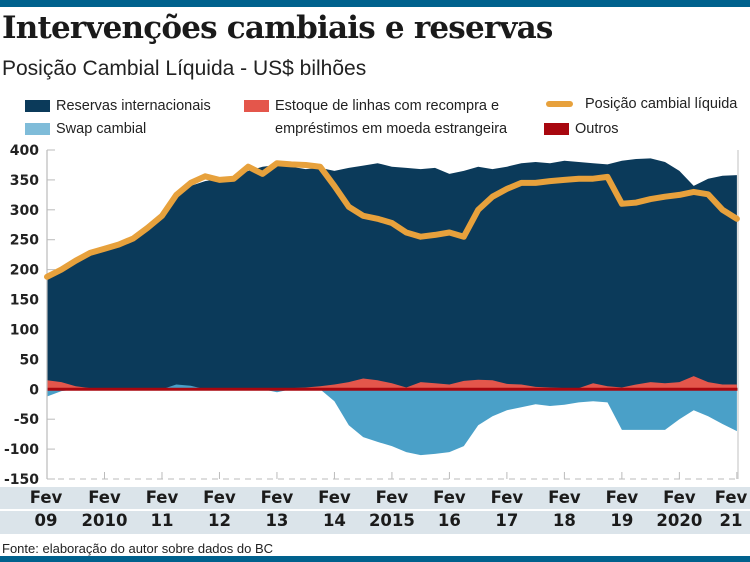 Image resolution: width=750 pixels, height=562 pixels. Describe the element at coordinates (391, 129) in the screenshot. I see `legend-label-linhas-line2: empréstimos em moeda estrangeira` at that location.